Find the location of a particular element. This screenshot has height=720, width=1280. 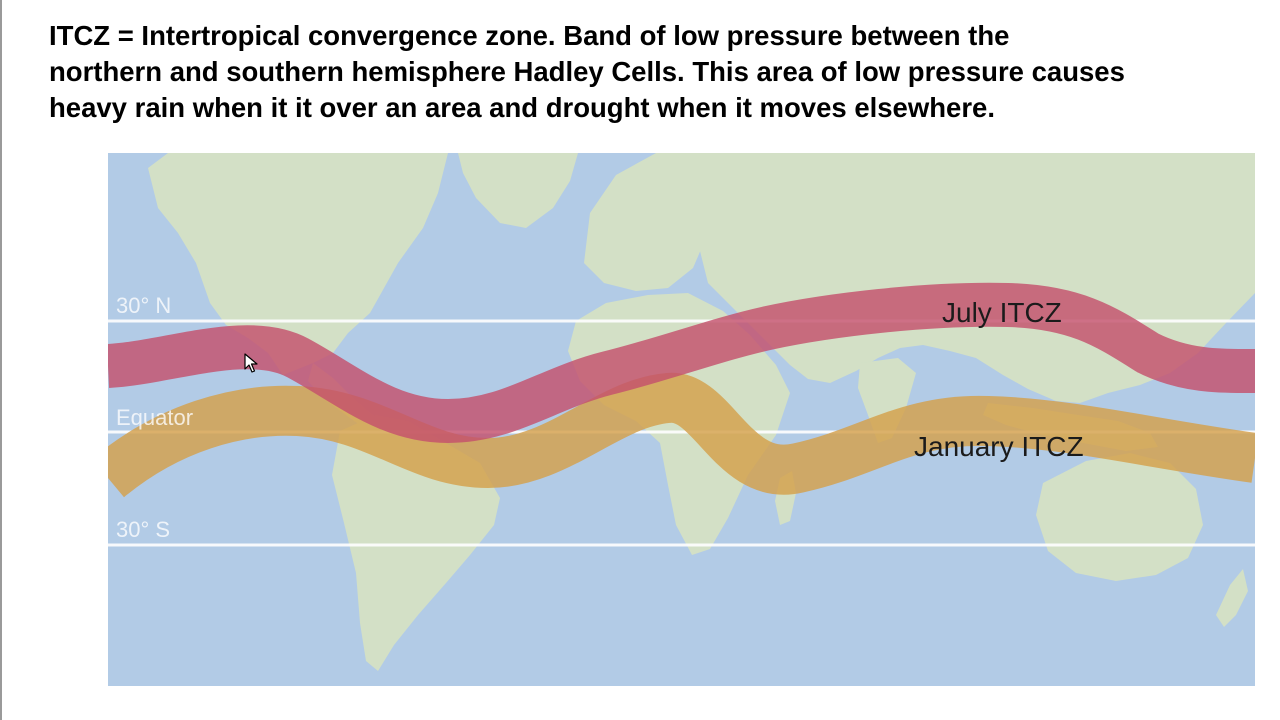

july-itcz-label: July ITCZ is located at coordinates (1002, 312).